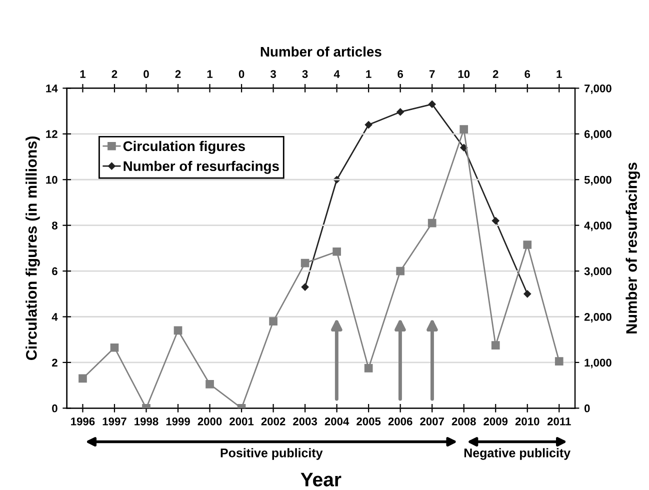 The image size is (649, 490). Describe the element at coordinates (598, 227) in the screenshot. I see `y2-tick-label: 4,000` at that location.